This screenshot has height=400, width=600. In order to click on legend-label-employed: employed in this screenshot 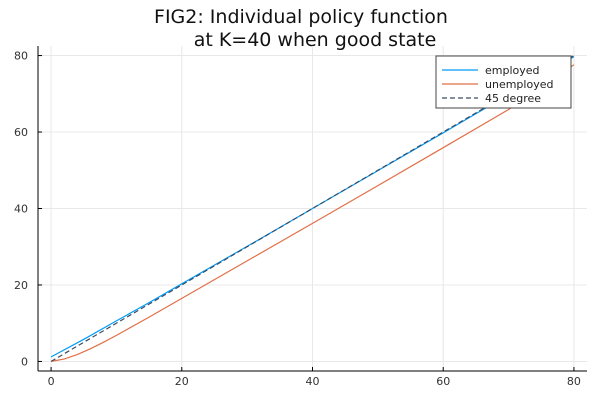, I will do `click(512, 70)`.